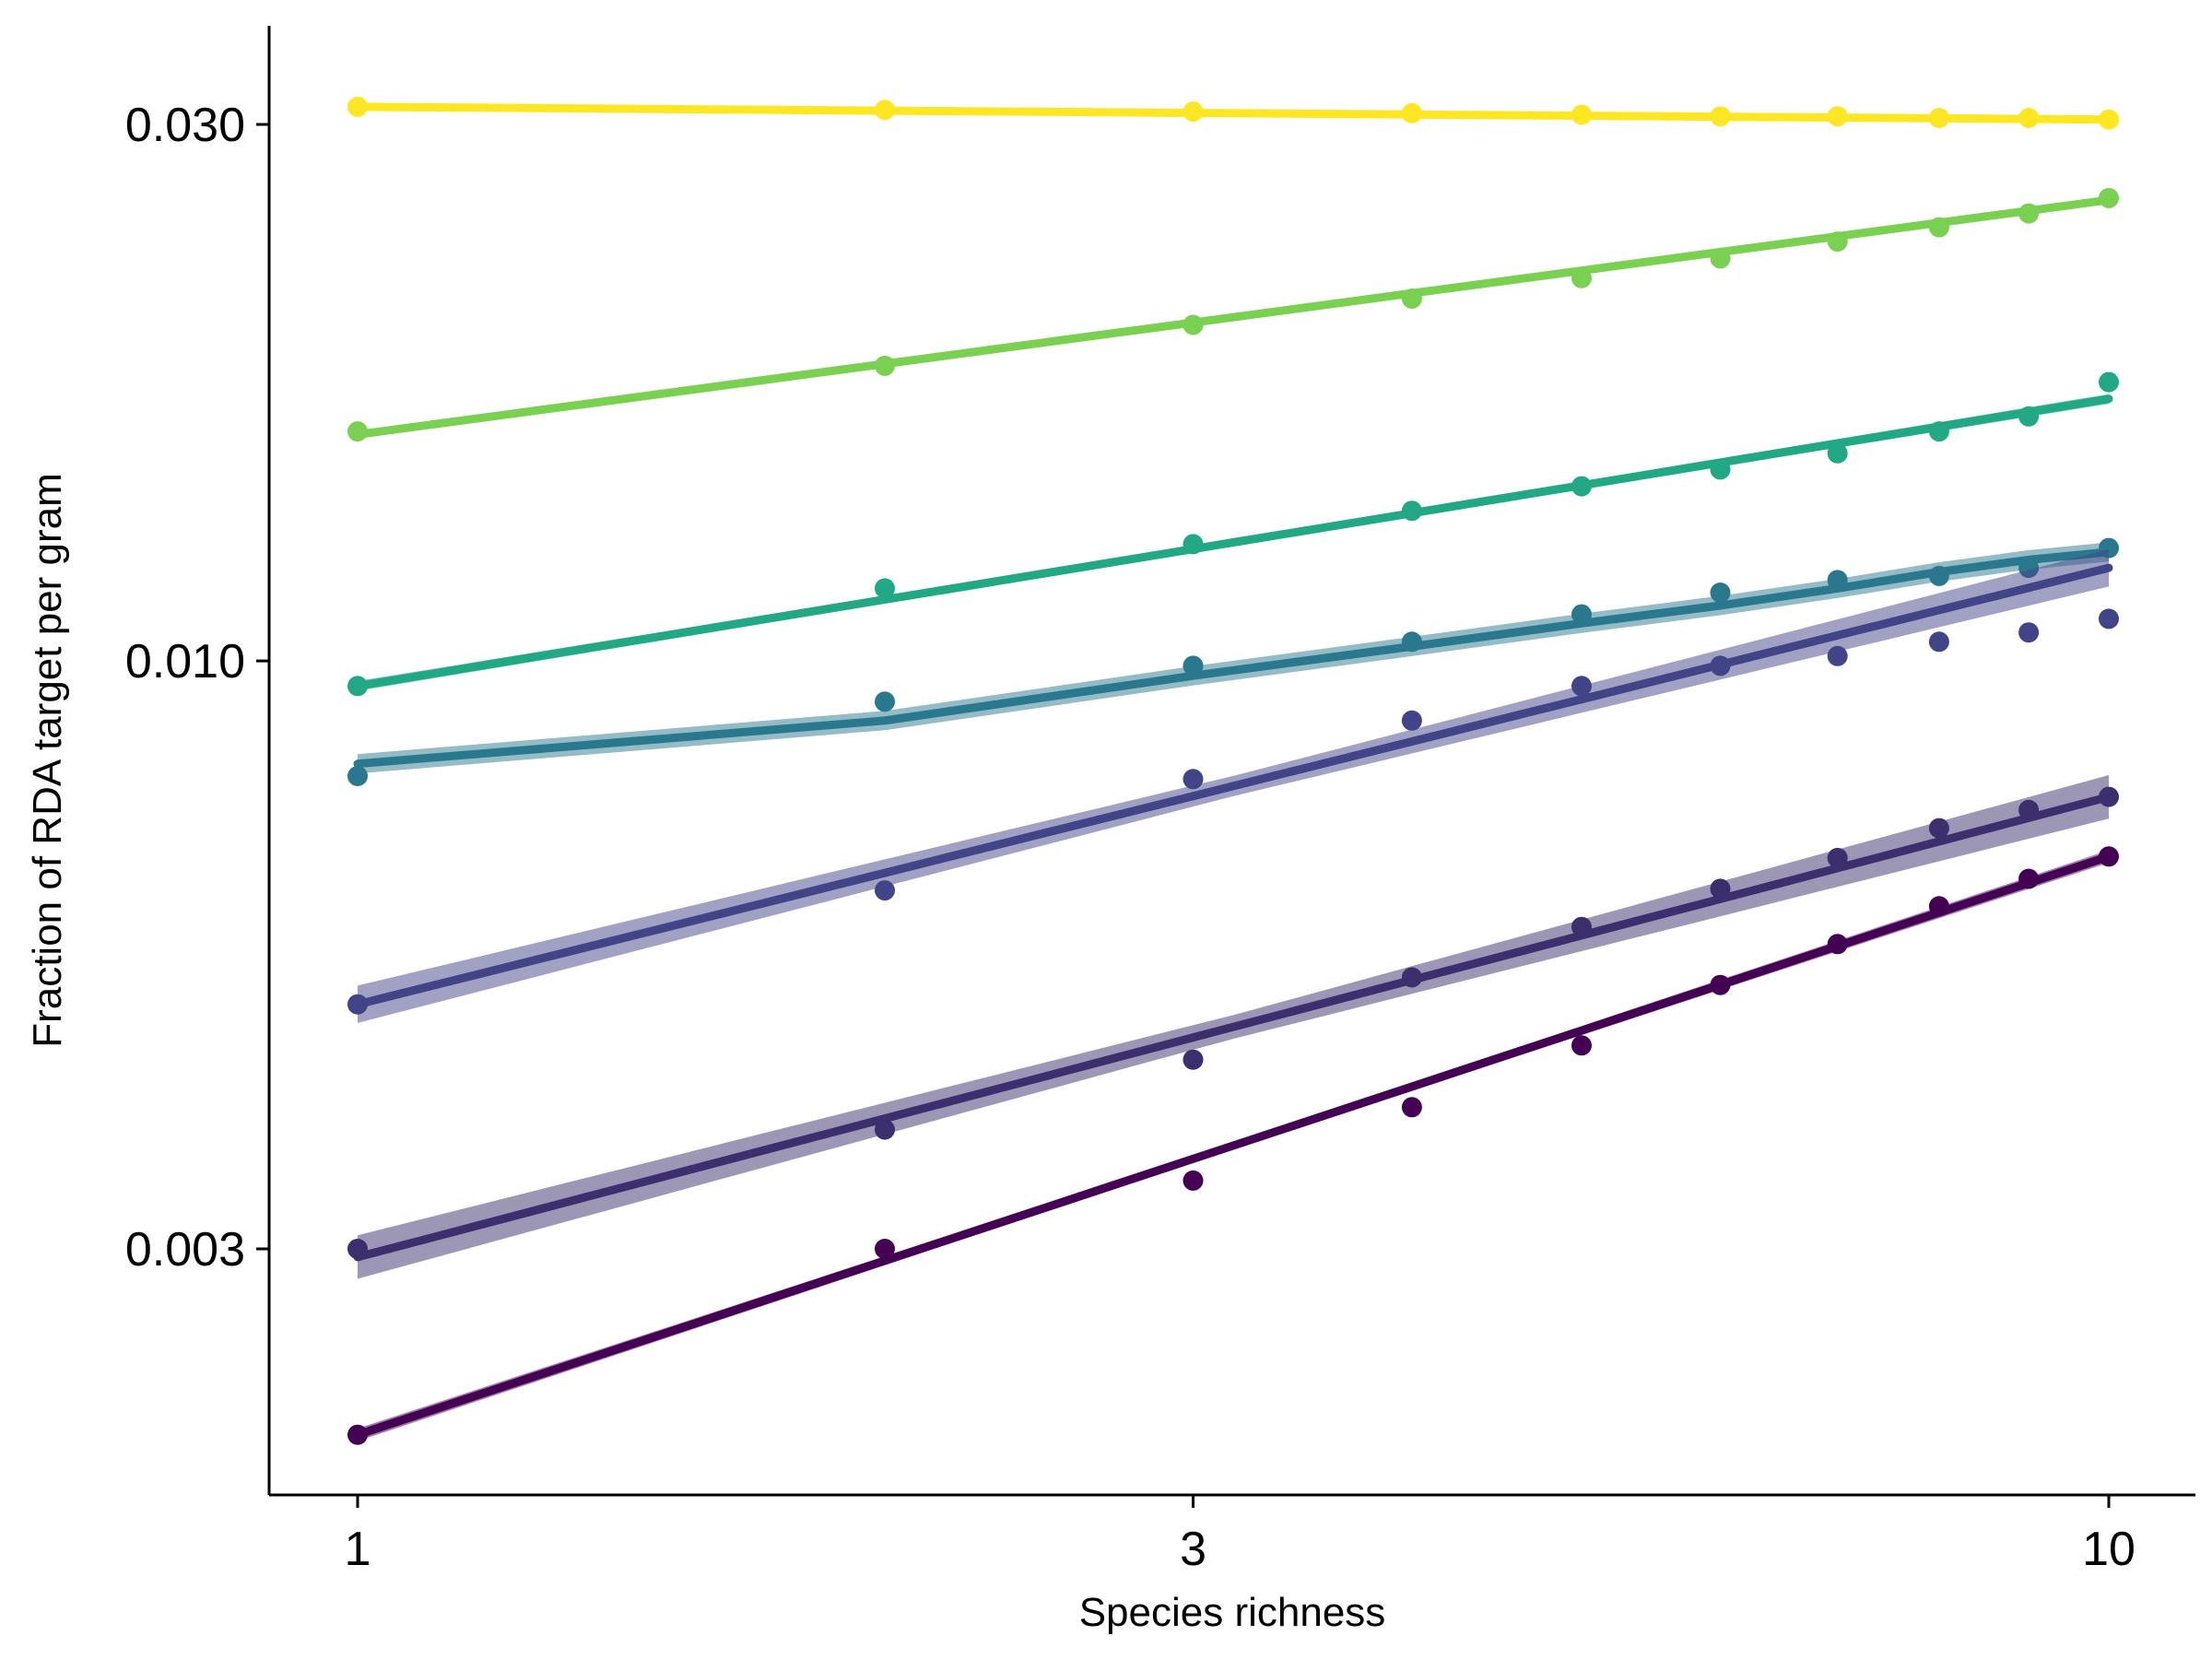 The image size is (2212, 1659). What do you see at coordinates (2109, 1549) in the screenshot?
I see `x-tick-label: 10` at bounding box center [2109, 1549].